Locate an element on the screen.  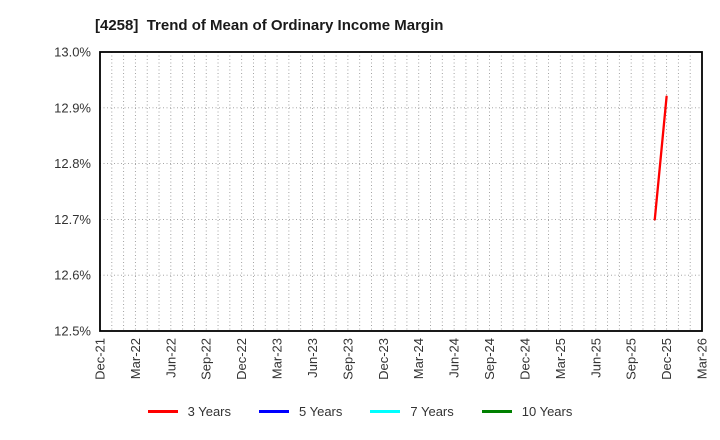
legend-label: 3 Years is located at coordinates (209, 411).